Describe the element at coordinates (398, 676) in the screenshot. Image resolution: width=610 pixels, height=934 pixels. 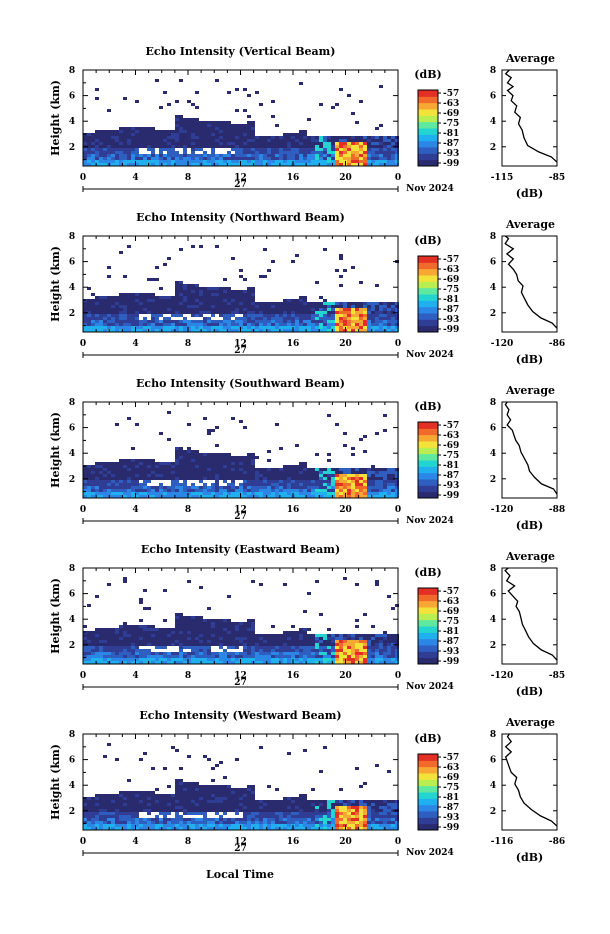
I see `x-tick-label: 0` at that location.